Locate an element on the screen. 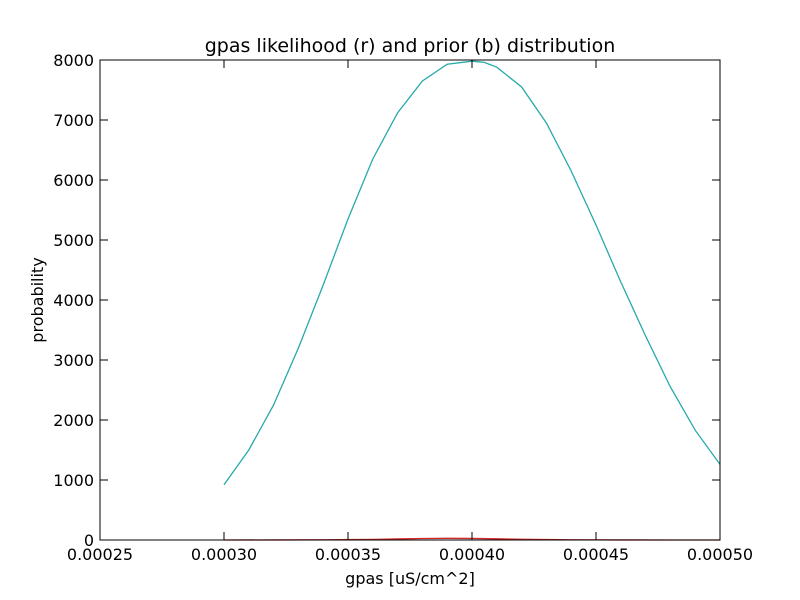  y-tick-label: 6000 is located at coordinates (73, 180).